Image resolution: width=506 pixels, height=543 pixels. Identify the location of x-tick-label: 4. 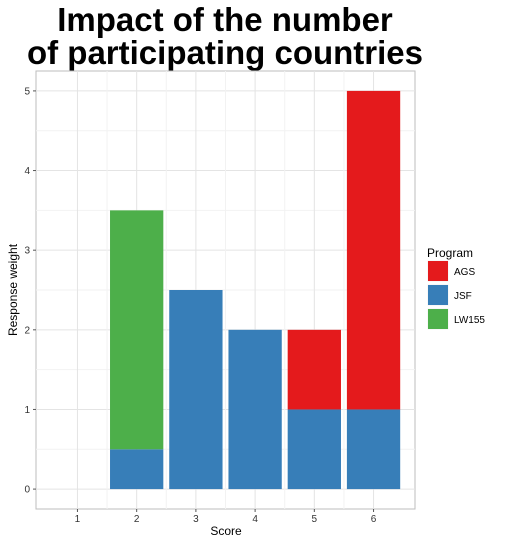
(255, 519).